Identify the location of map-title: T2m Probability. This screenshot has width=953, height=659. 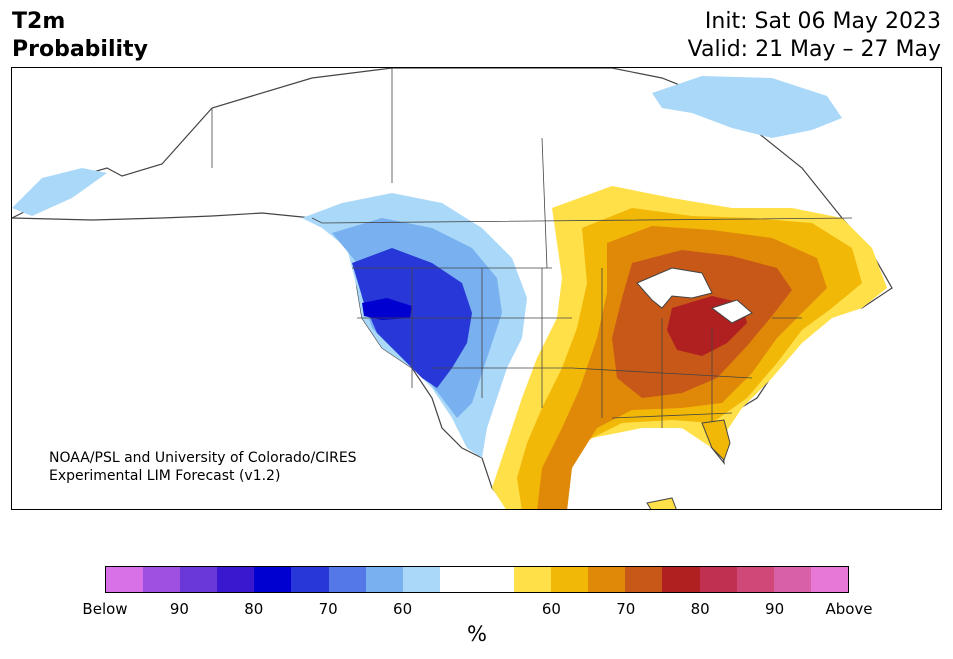
(80, 36).